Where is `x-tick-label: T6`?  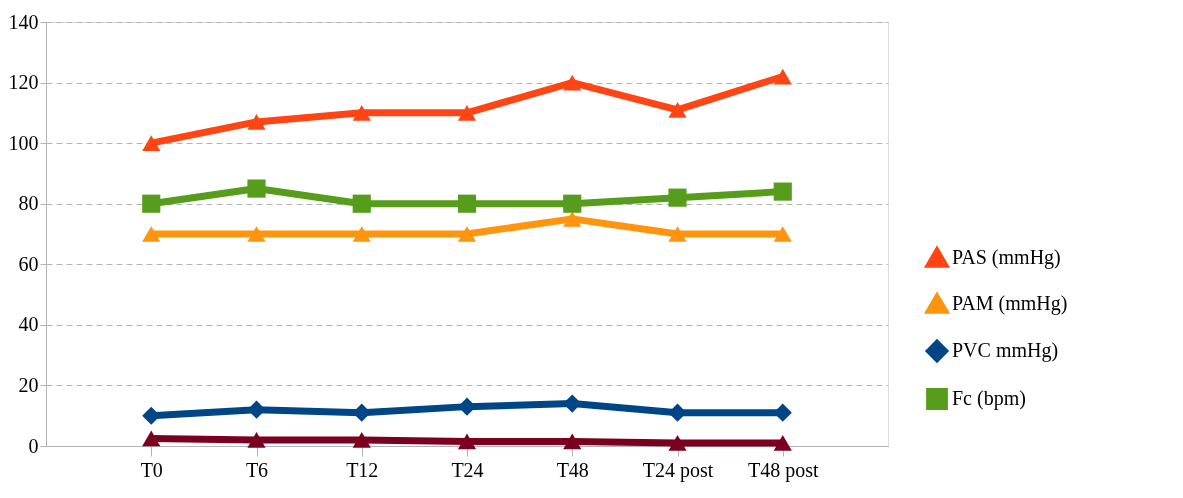
x-tick-label: T6 is located at coordinates (257, 469).